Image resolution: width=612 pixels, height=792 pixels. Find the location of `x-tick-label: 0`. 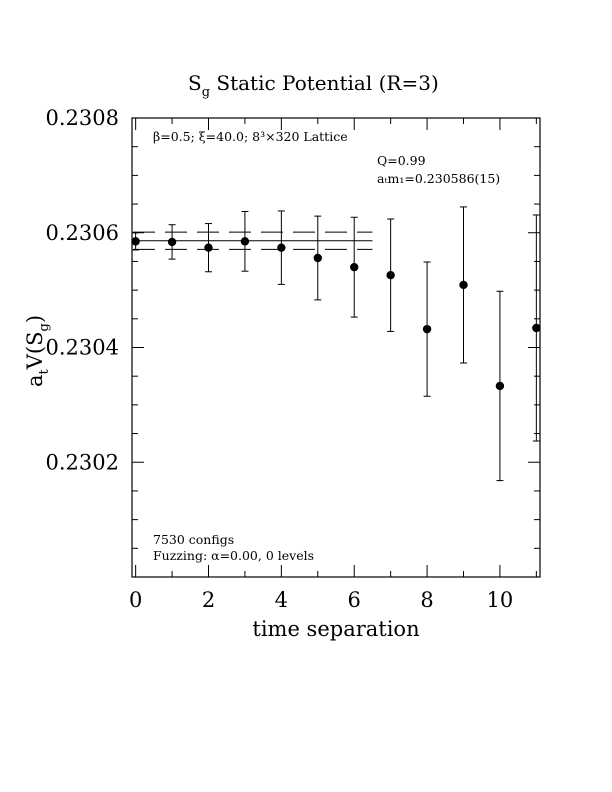

x-tick-label: 0 is located at coordinates (135, 600).